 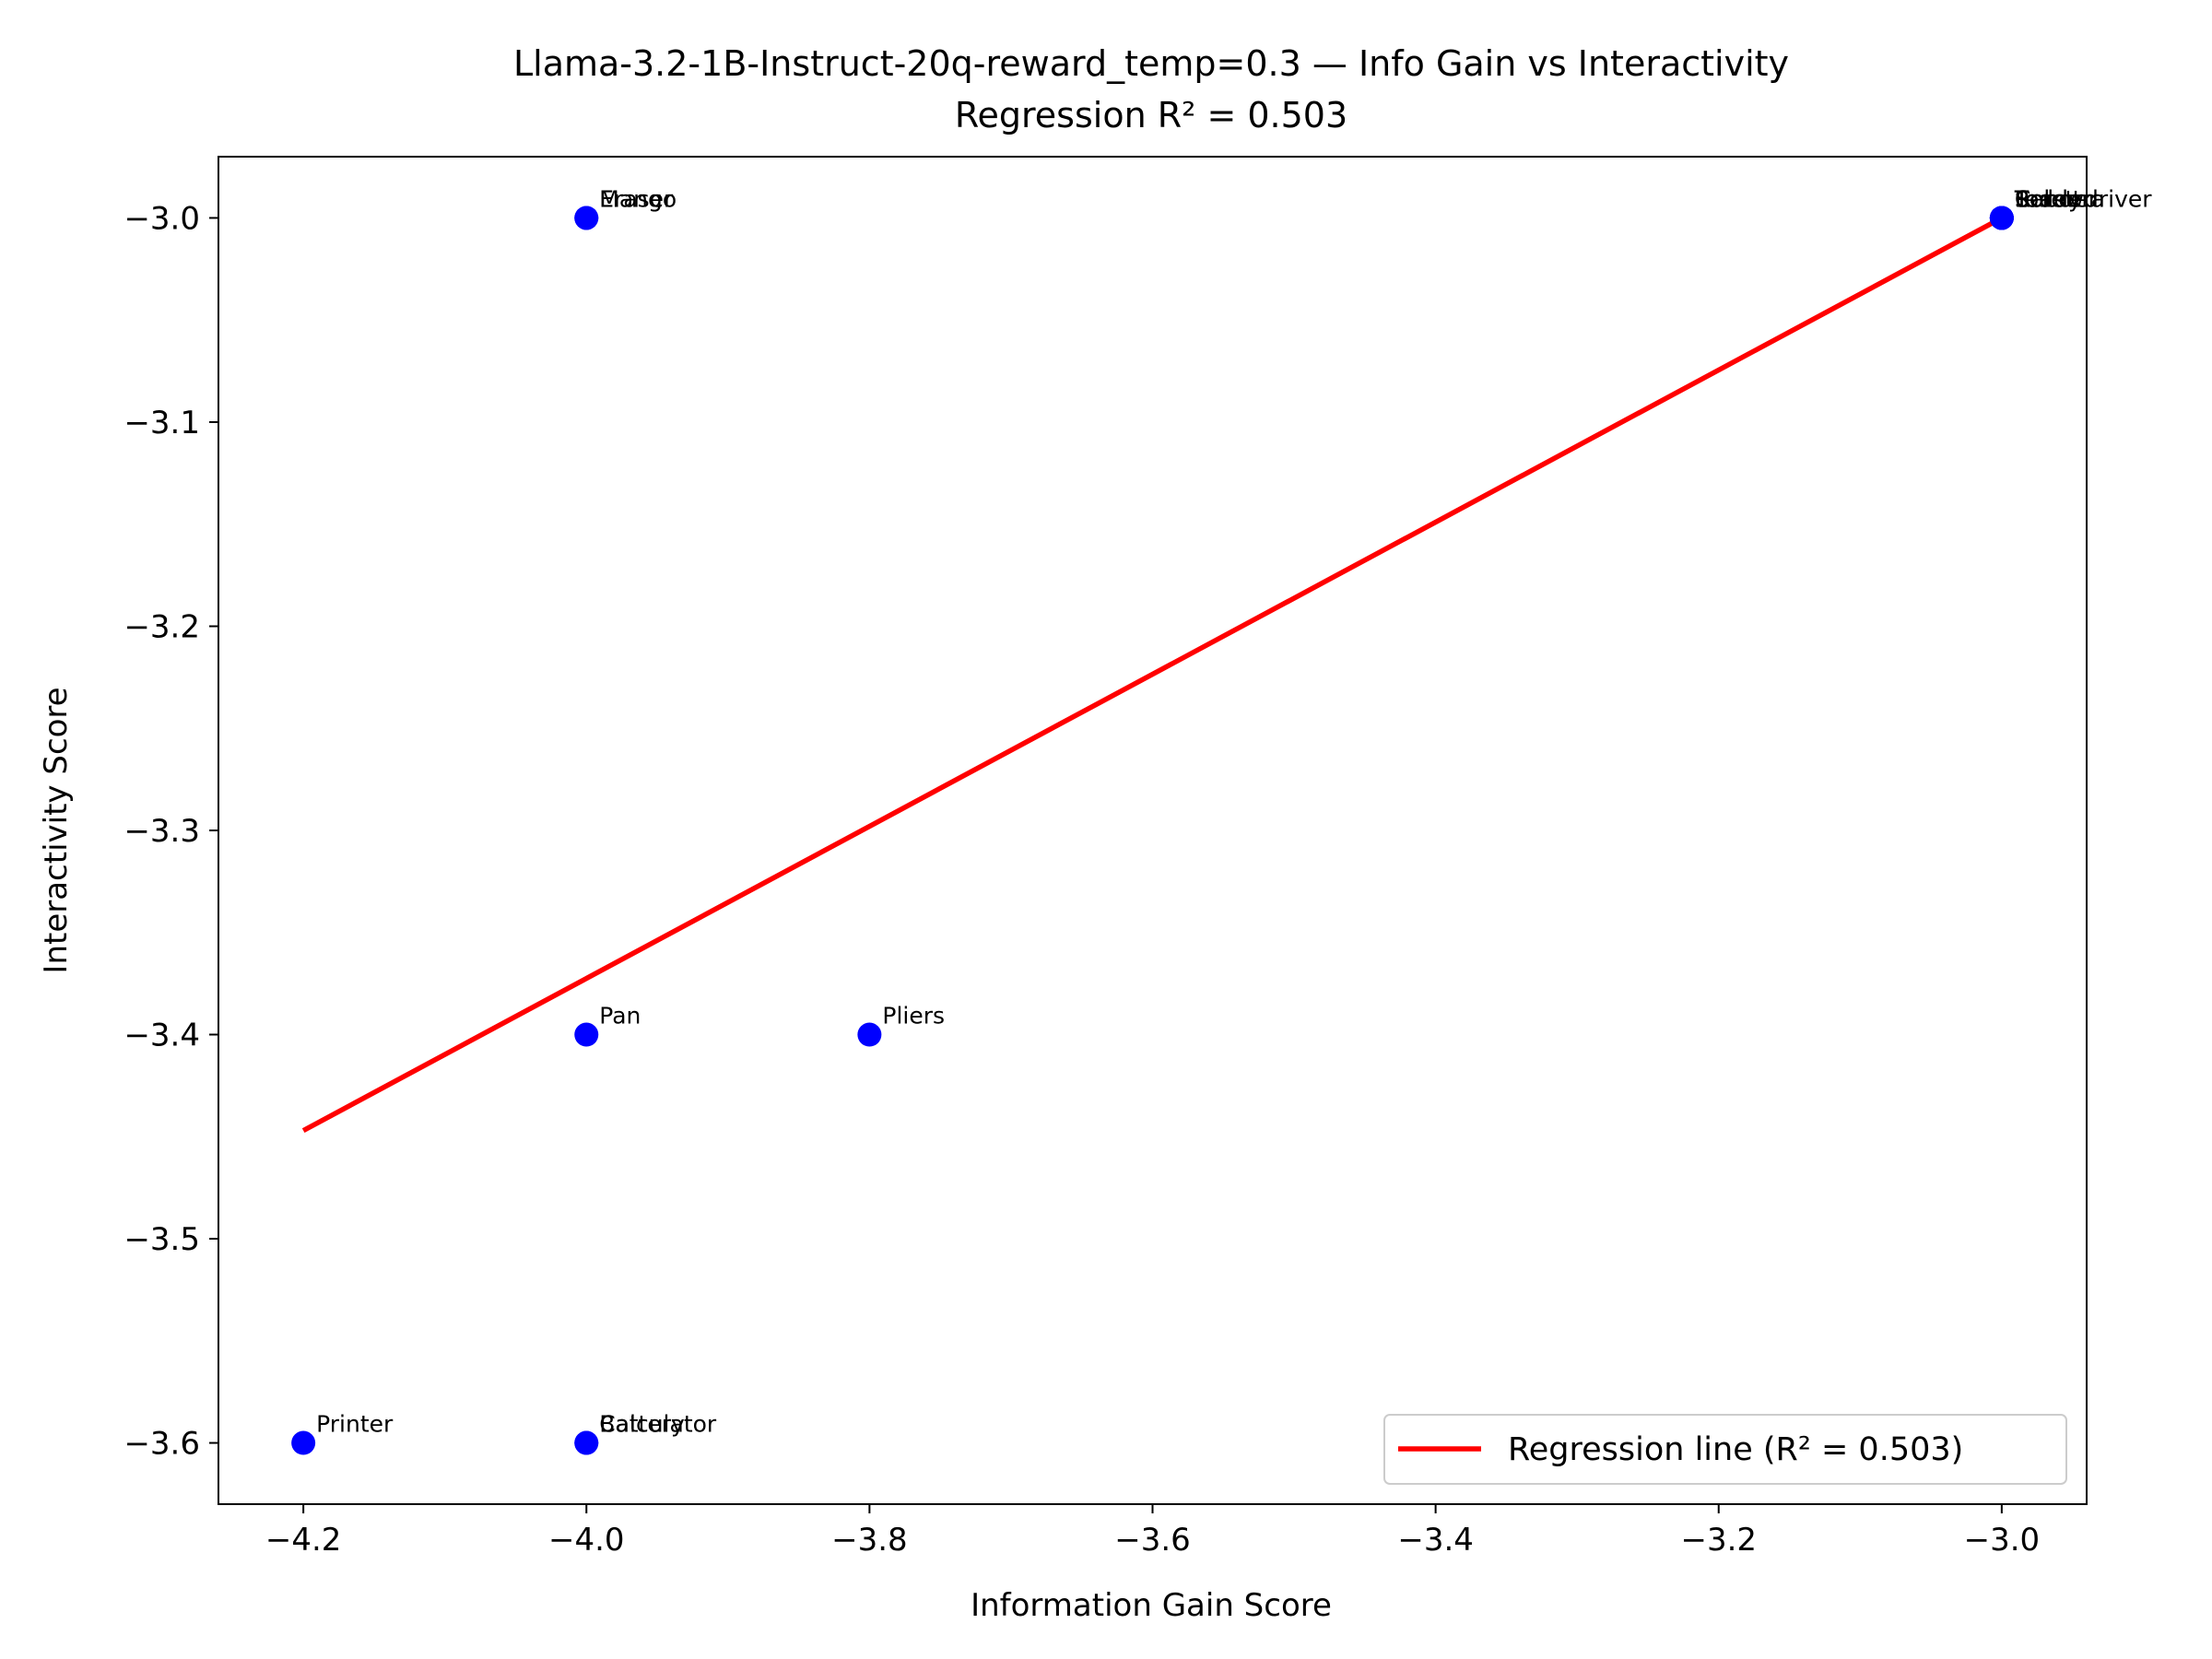 What do you see at coordinates (586, 1540) in the screenshot?
I see `x-tick-label: −4.0` at bounding box center [586, 1540].